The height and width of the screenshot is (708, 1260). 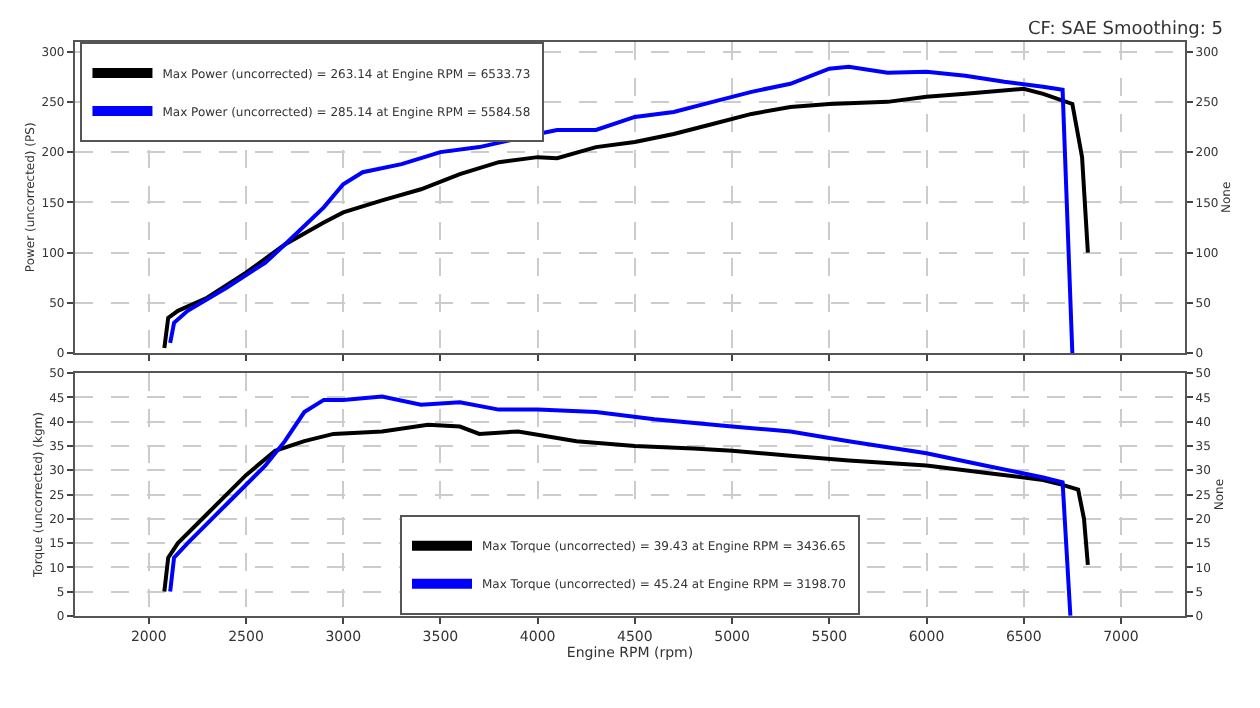 What do you see at coordinates (1126, 30) in the screenshot?
I see `text: CF: SAE Smoothing: 5` at bounding box center [1126, 30].